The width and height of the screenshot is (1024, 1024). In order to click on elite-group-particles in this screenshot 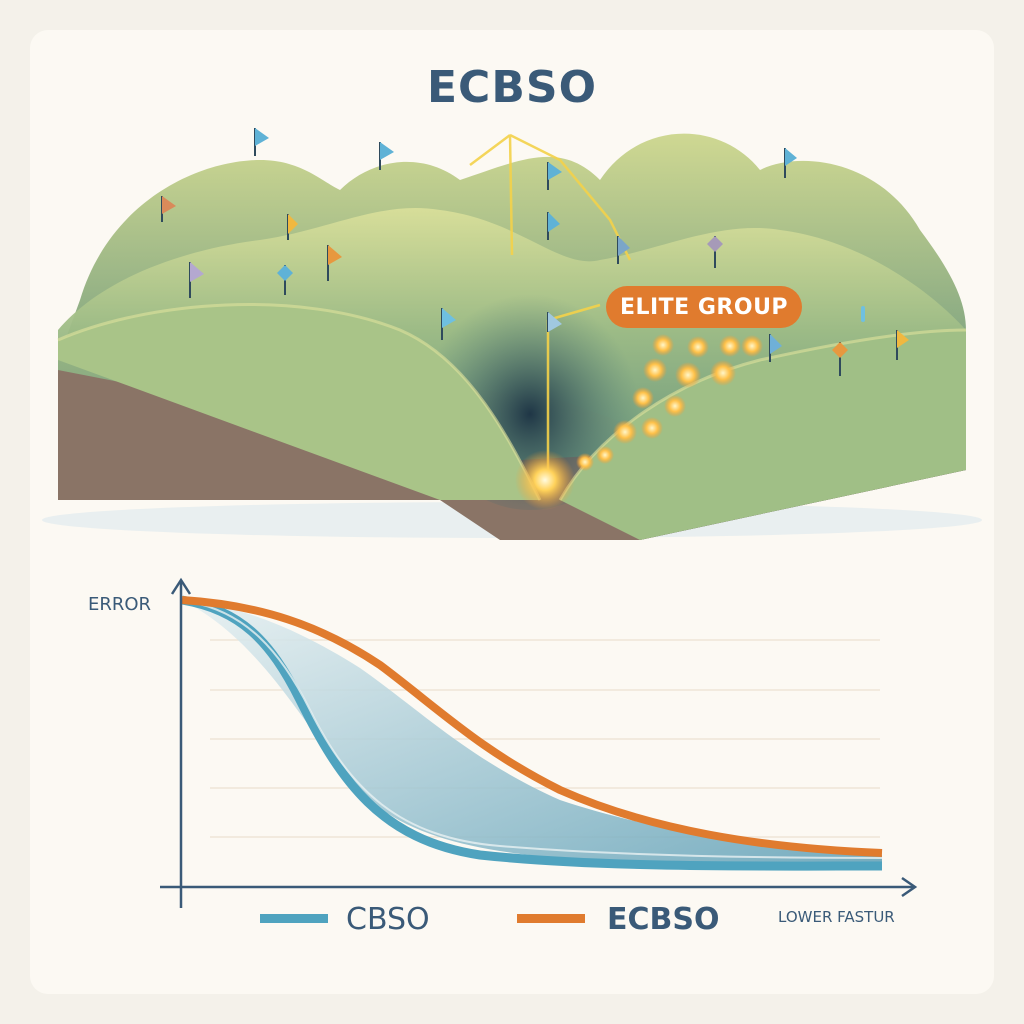, I will do `click(639, 422)`.